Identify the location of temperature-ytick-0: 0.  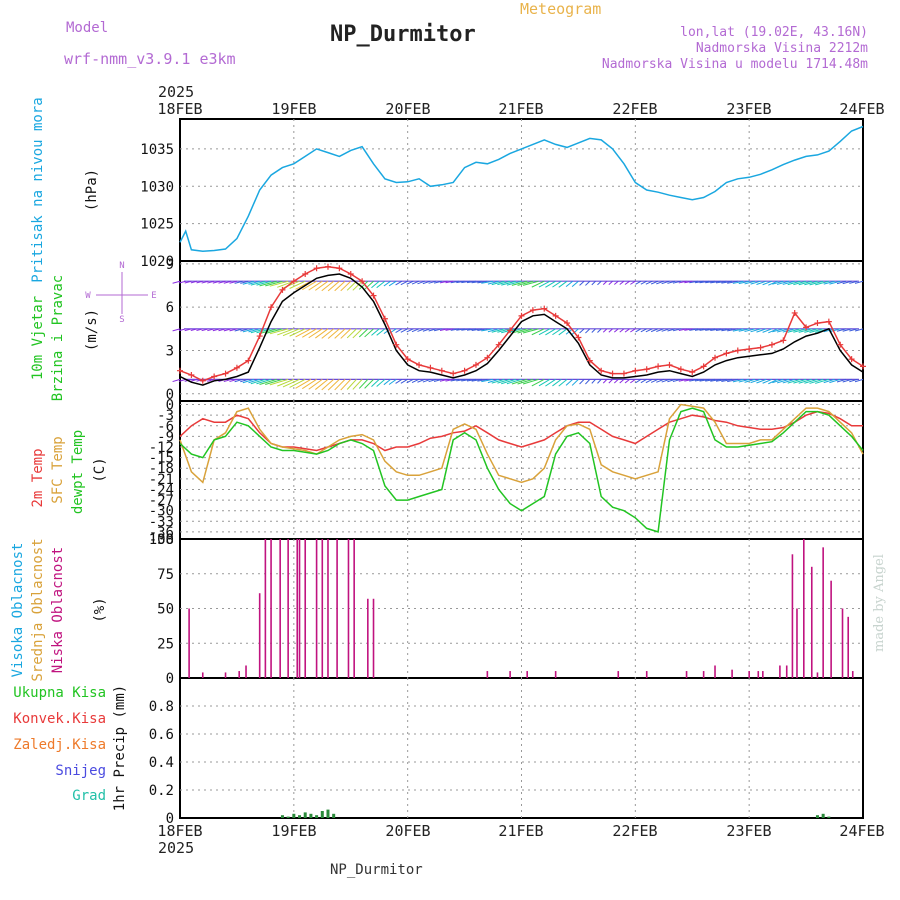
(170, 406).